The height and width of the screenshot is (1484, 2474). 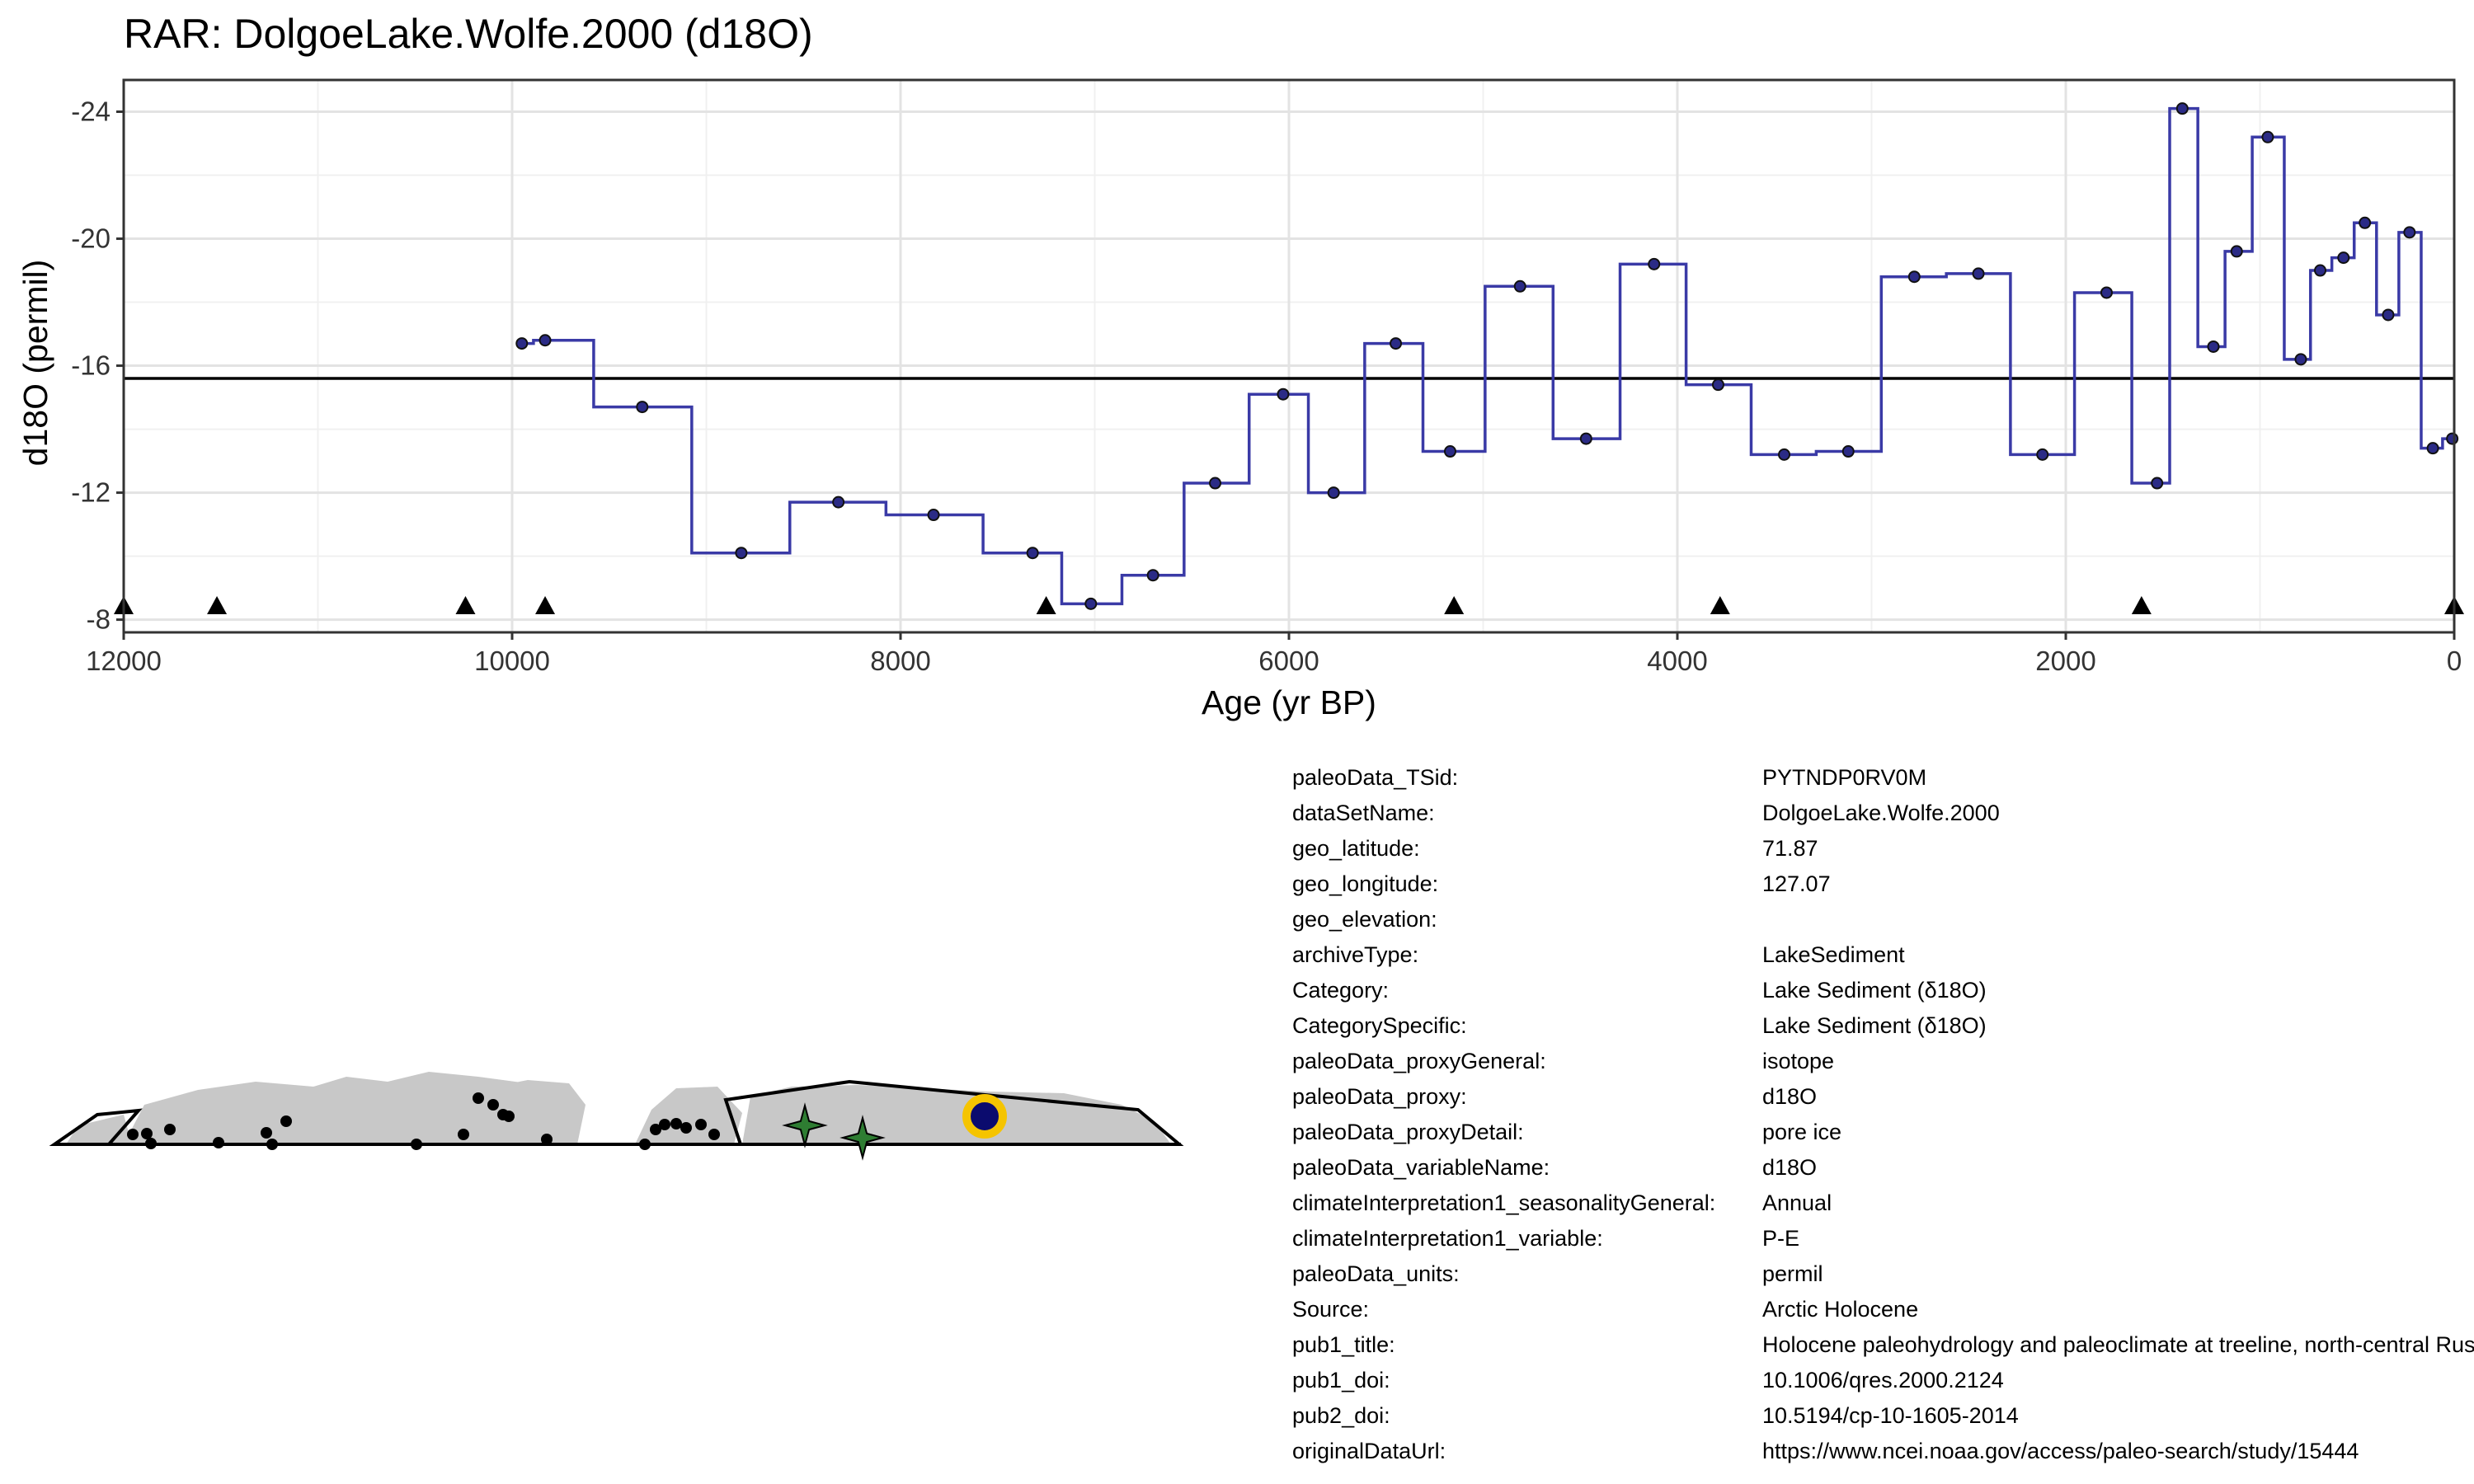 What do you see at coordinates (1355, 955) in the screenshot?
I see `metadata-key: archiveType:` at bounding box center [1355, 955].